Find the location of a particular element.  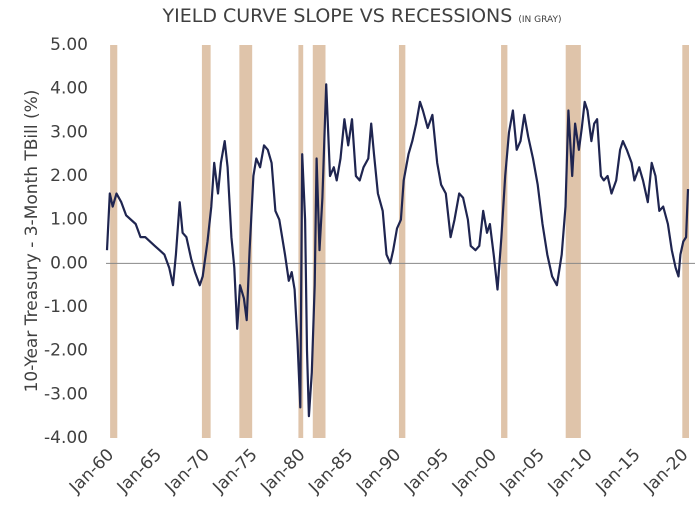

x-tick-label: Jan-85 is located at coordinates (330, 471).